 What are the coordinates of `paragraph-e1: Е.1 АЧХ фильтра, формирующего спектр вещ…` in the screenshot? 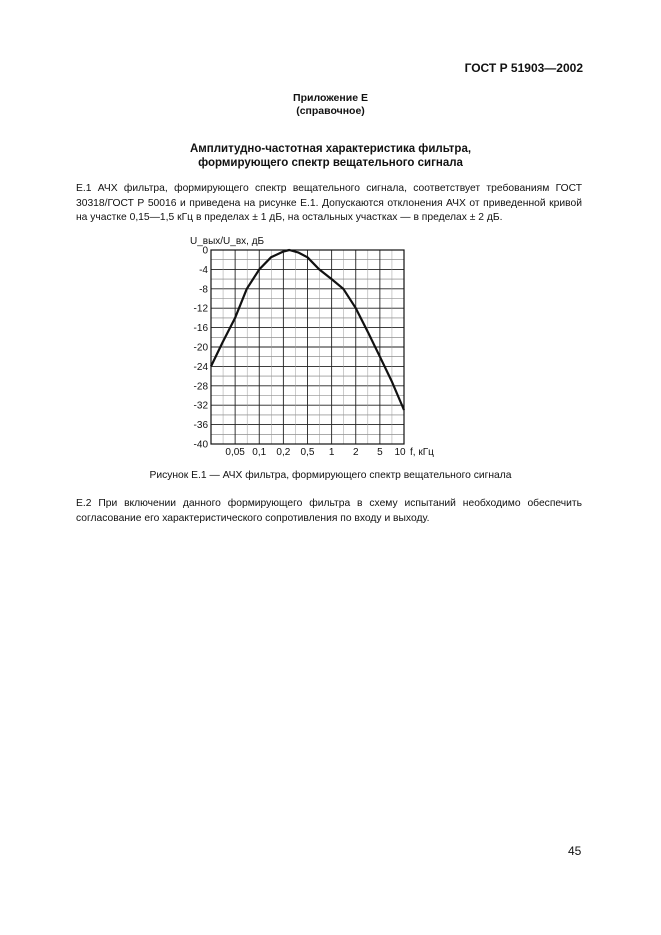 It's located at (329, 203).